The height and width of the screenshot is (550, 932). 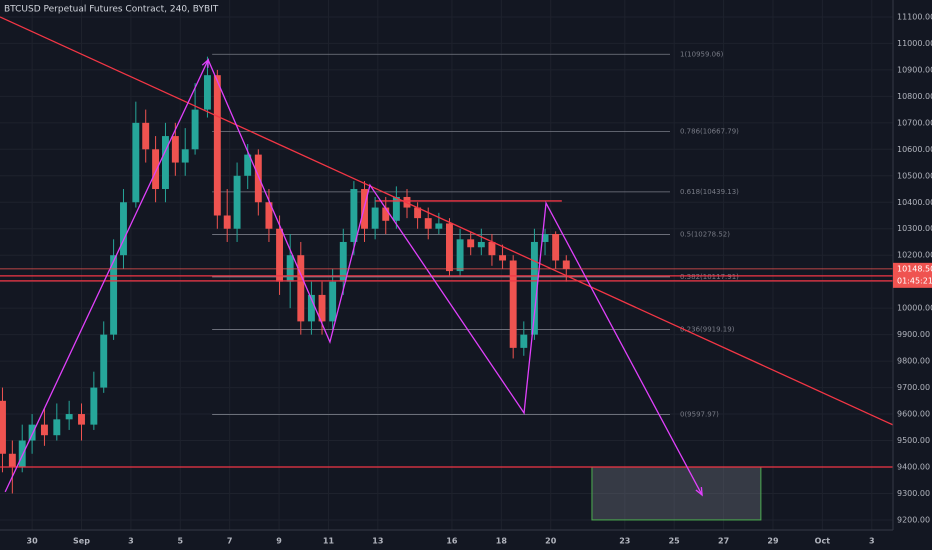 I want to click on x-tick-label: 25, so click(x=675, y=541).